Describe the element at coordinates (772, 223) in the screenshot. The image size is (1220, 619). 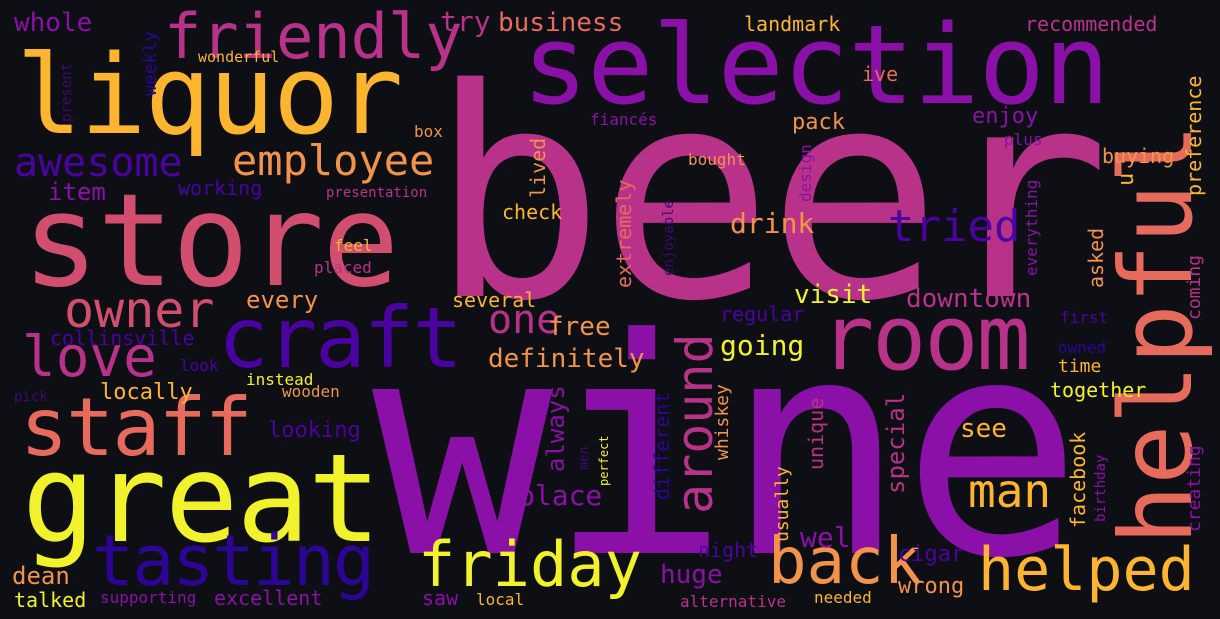
I see `word-drink: drink` at that location.